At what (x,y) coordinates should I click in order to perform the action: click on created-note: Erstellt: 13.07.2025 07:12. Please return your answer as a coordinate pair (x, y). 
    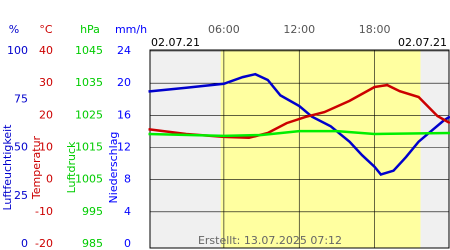
    Looking at the image, I should click on (270, 240).